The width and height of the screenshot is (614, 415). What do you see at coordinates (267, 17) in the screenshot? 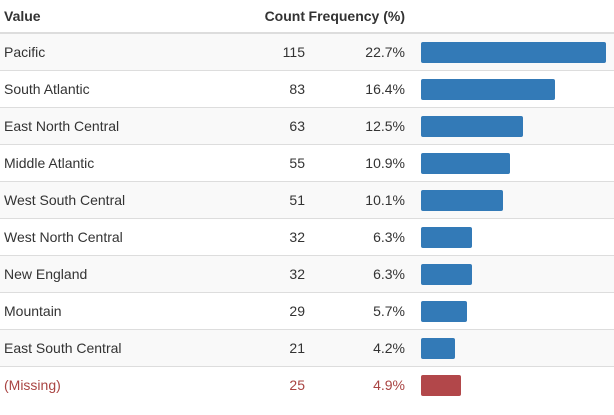
I see `count-column-header: Count` at bounding box center [267, 17].